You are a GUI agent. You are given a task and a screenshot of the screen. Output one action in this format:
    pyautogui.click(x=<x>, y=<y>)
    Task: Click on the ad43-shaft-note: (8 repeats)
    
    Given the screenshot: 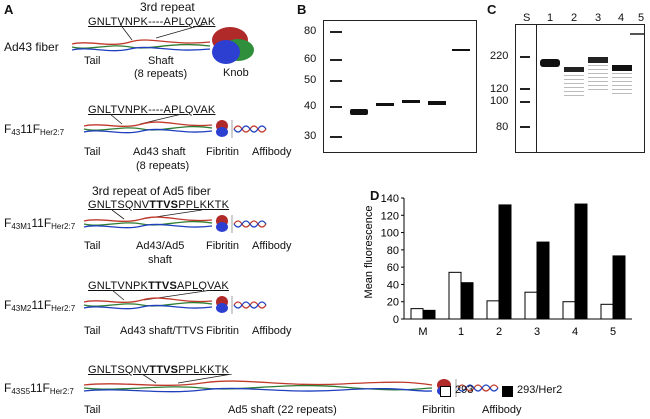 What is the action you would take?
    pyautogui.click(x=161, y=74)
    